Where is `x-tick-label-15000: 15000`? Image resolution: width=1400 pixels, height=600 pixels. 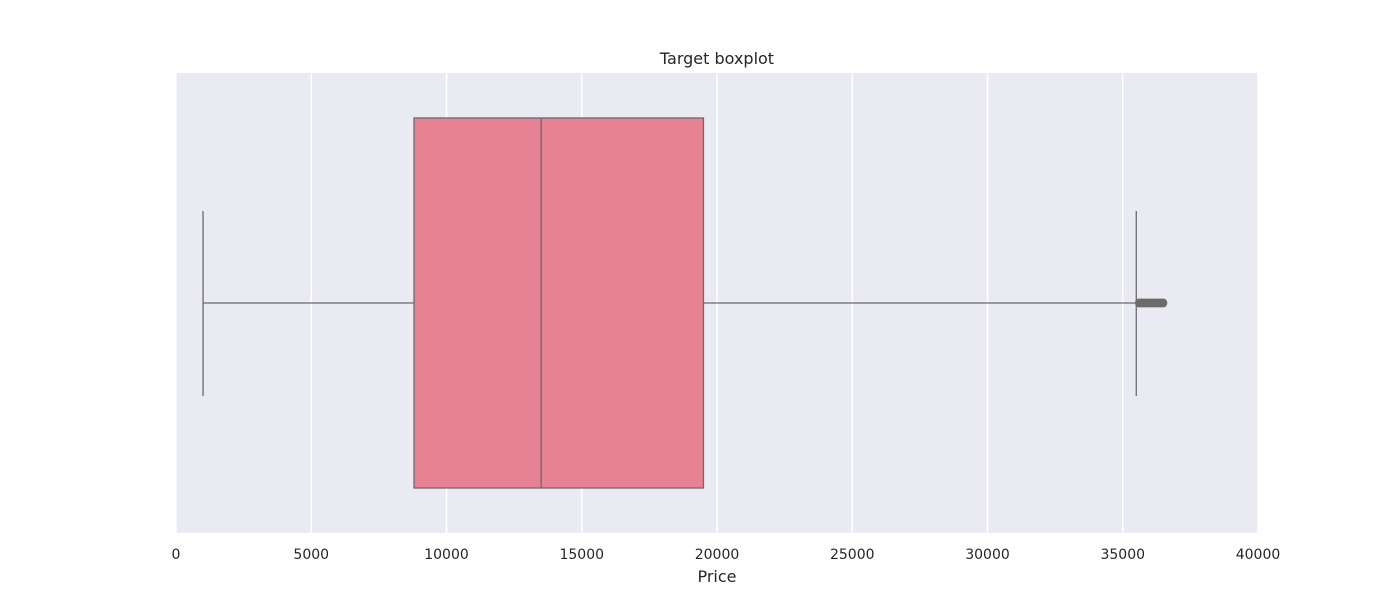
x-tick-label-15000: 15000 is located at coordinates (581, 555).